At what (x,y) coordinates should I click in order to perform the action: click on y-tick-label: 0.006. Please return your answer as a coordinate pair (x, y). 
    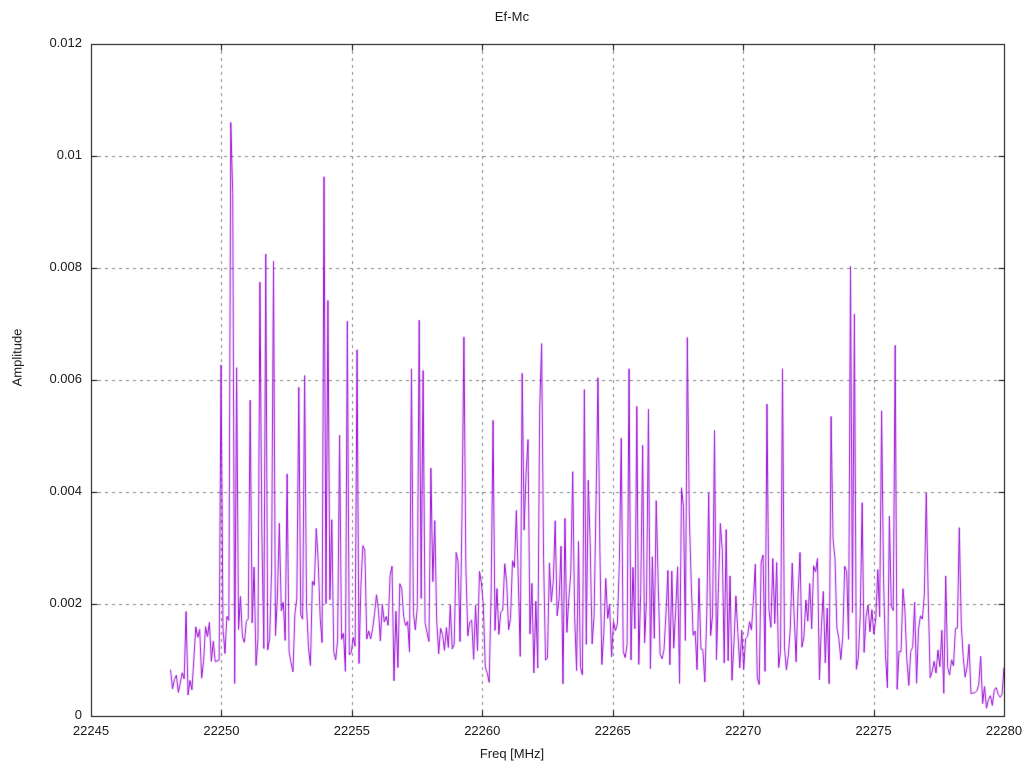
    Looking at the image, I should click on (65, 378).